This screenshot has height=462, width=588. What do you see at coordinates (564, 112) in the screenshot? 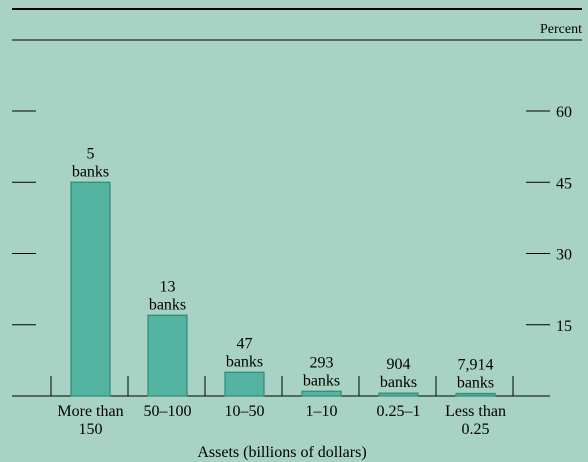
I see `y-tick-label: 60` at bounding box center [564, 112].